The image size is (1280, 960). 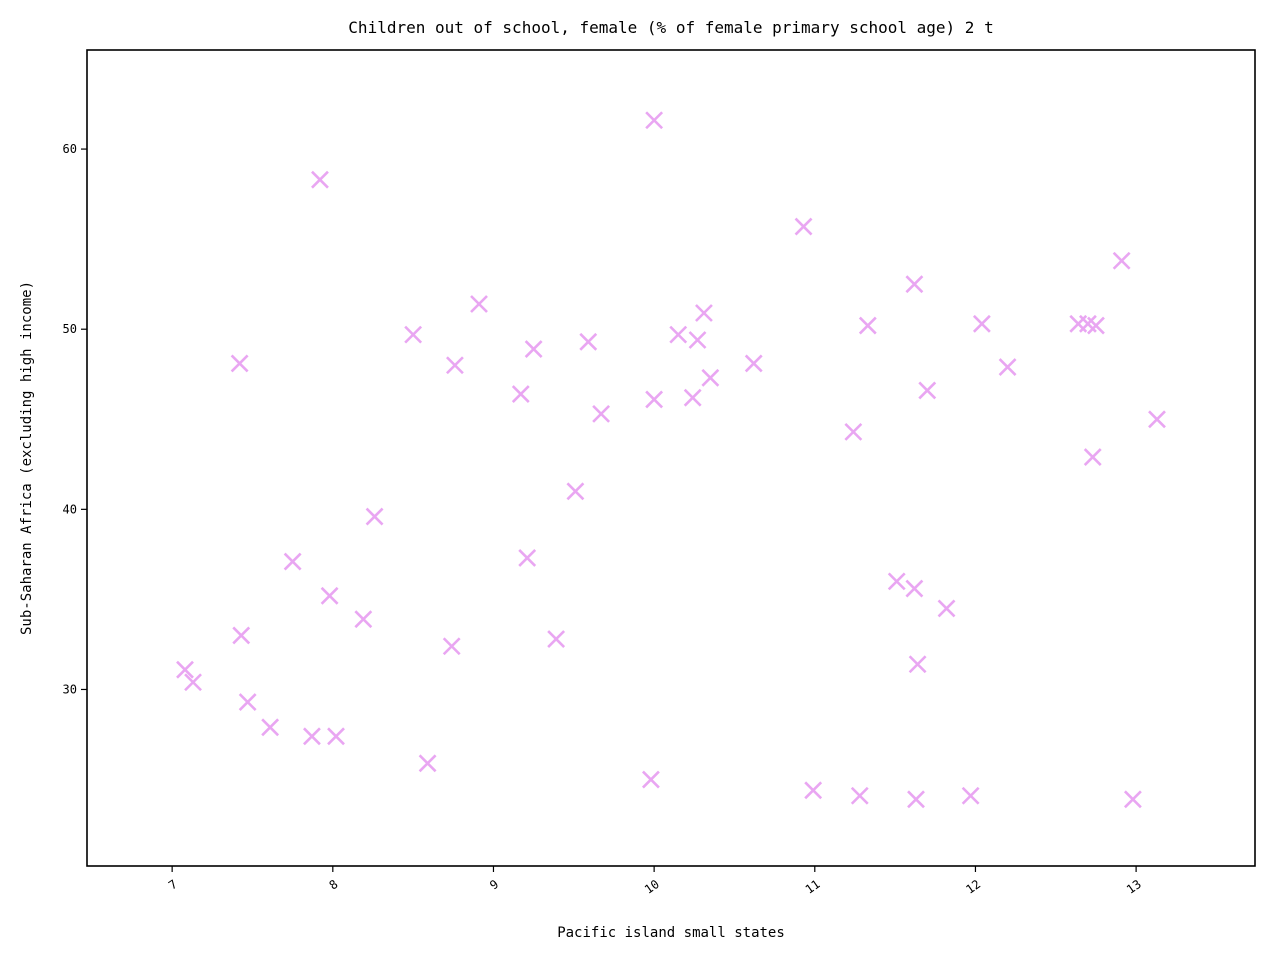 What do you see at coordinates (70, 329) in the screenshot?
I see `y-tick-label: 50` at bounding box center [70, 329].